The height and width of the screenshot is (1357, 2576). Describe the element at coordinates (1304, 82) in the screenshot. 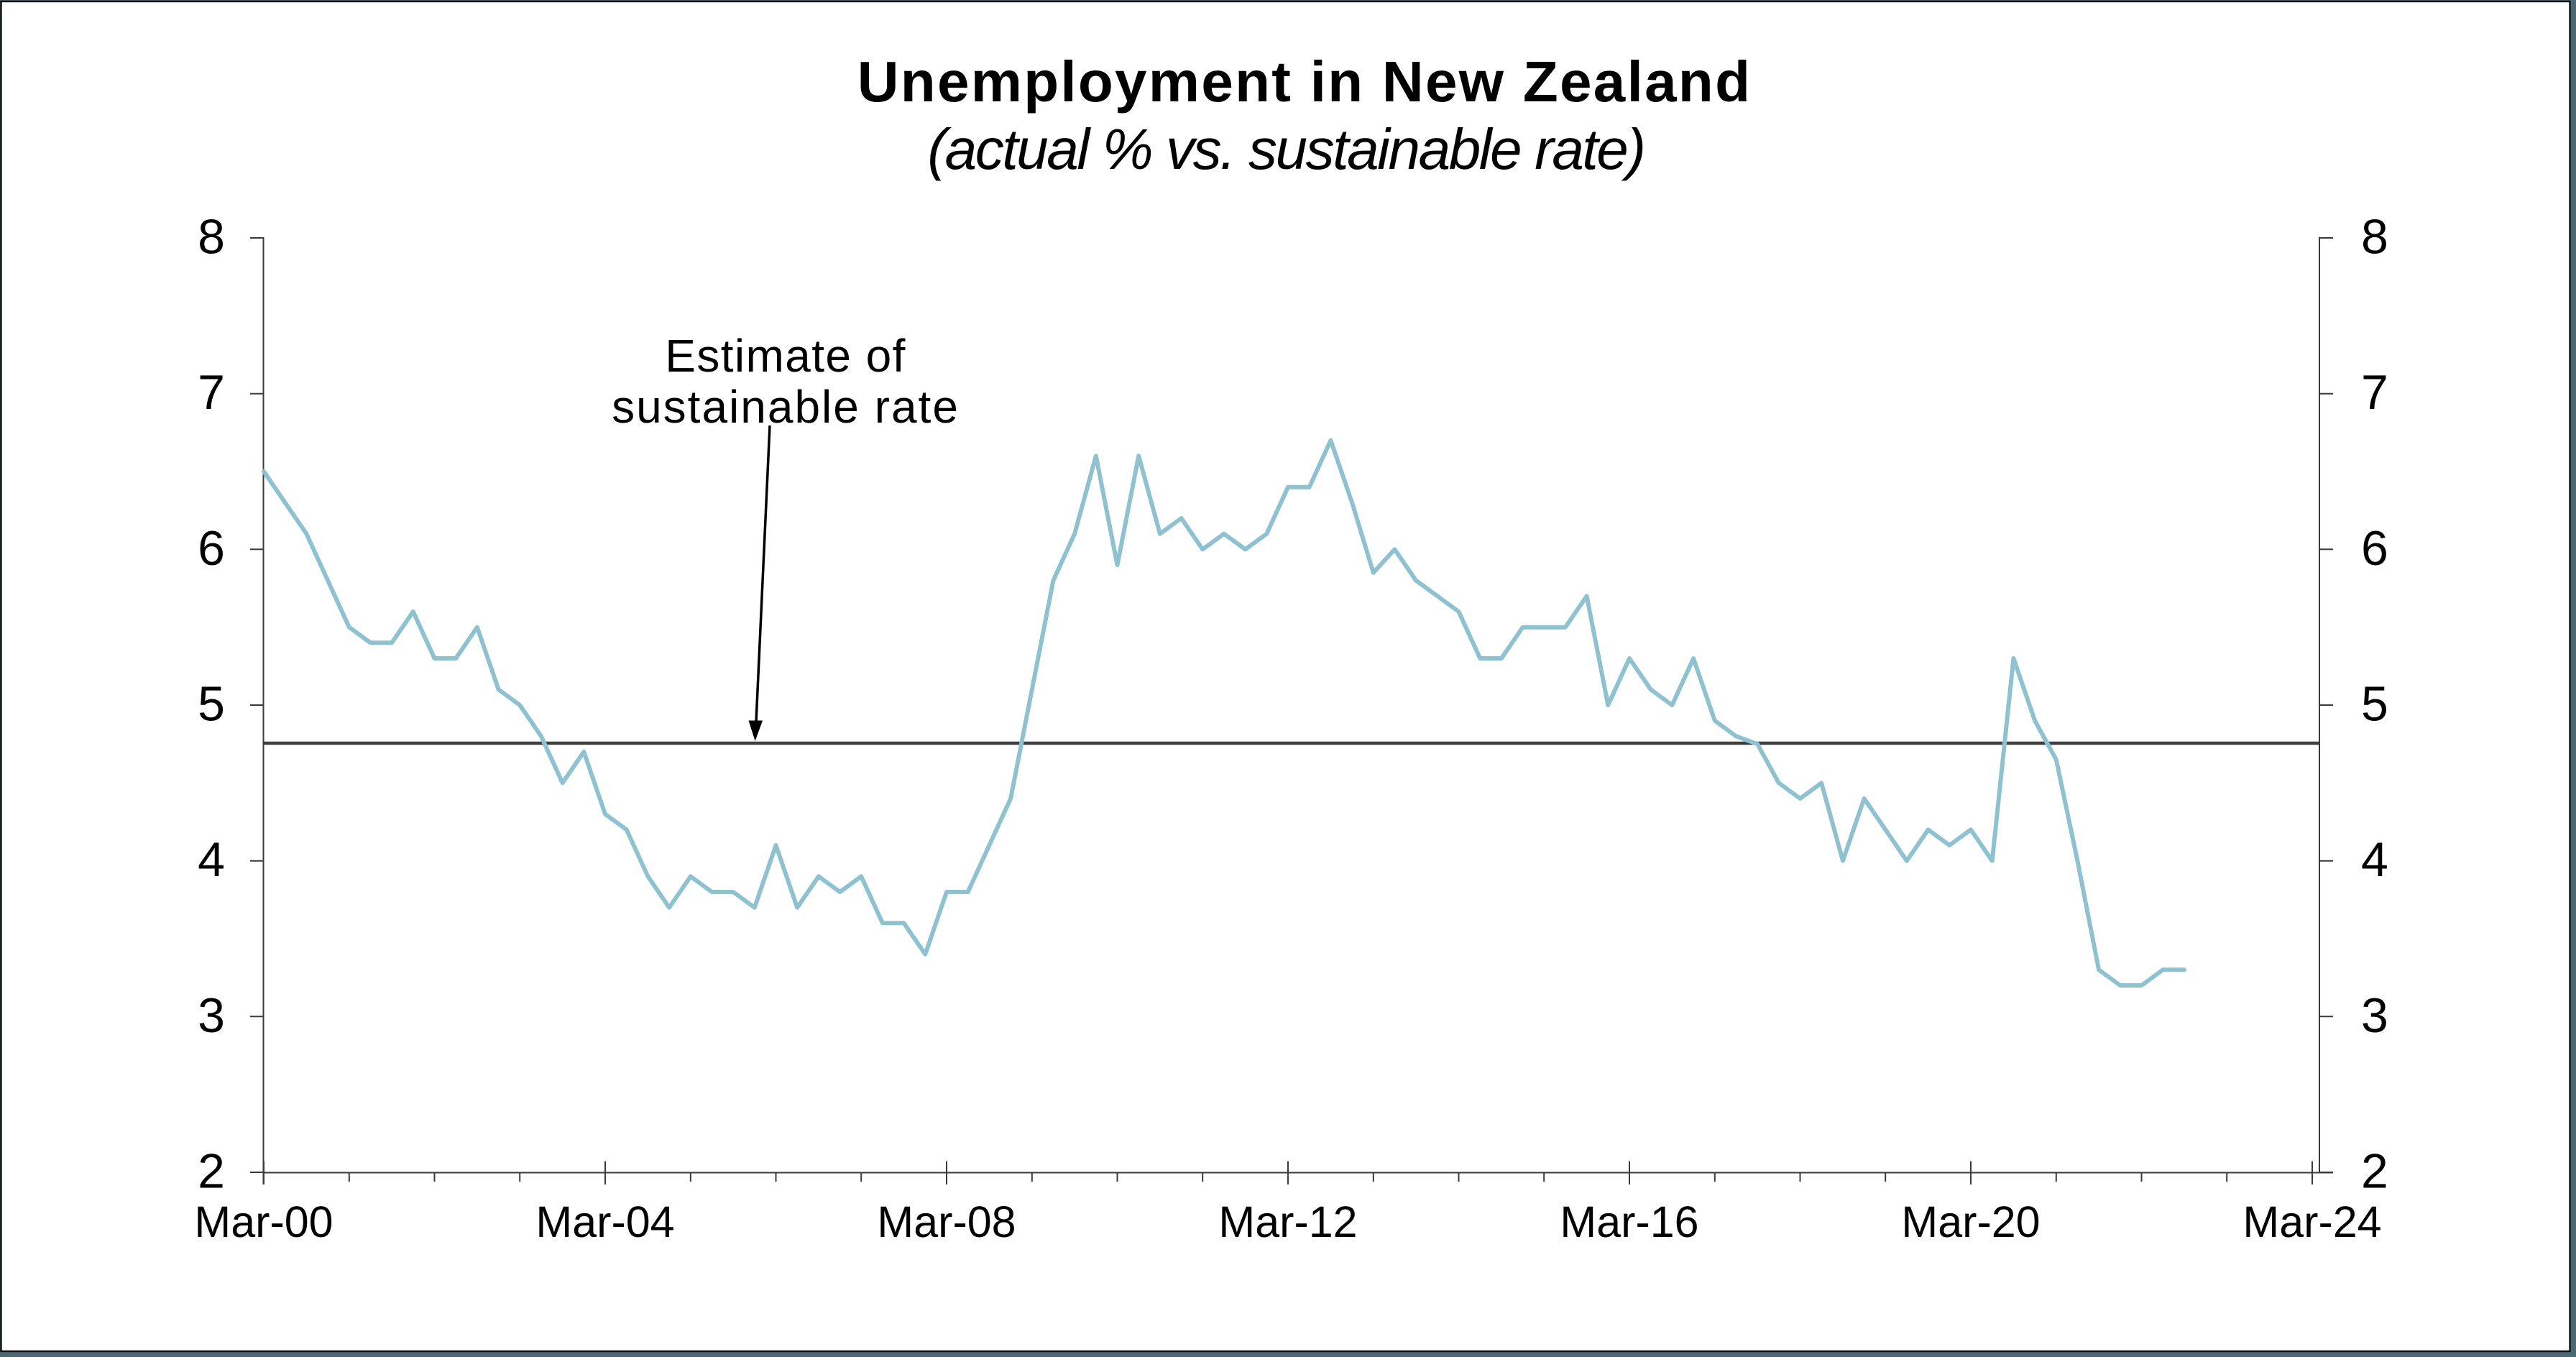

I see `svg-text: Unemployment in New Zealand` at that location.